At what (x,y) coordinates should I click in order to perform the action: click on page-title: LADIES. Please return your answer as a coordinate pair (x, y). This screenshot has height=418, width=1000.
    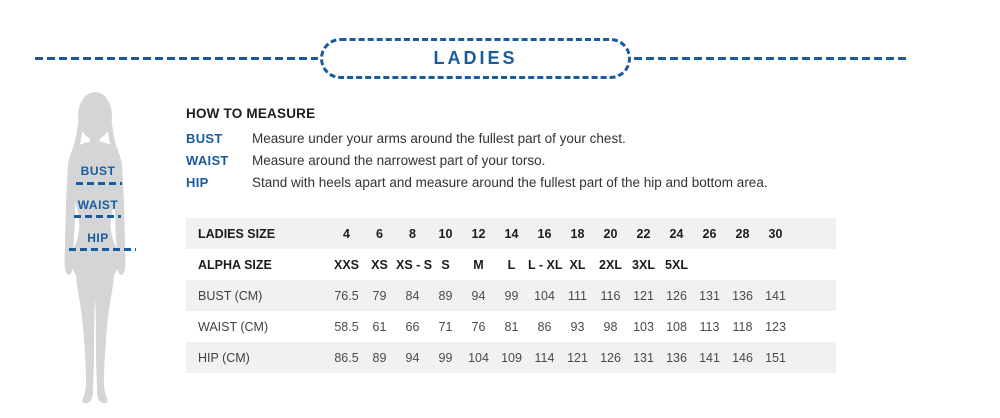
    Looking at the image, I should click on (475, 58).